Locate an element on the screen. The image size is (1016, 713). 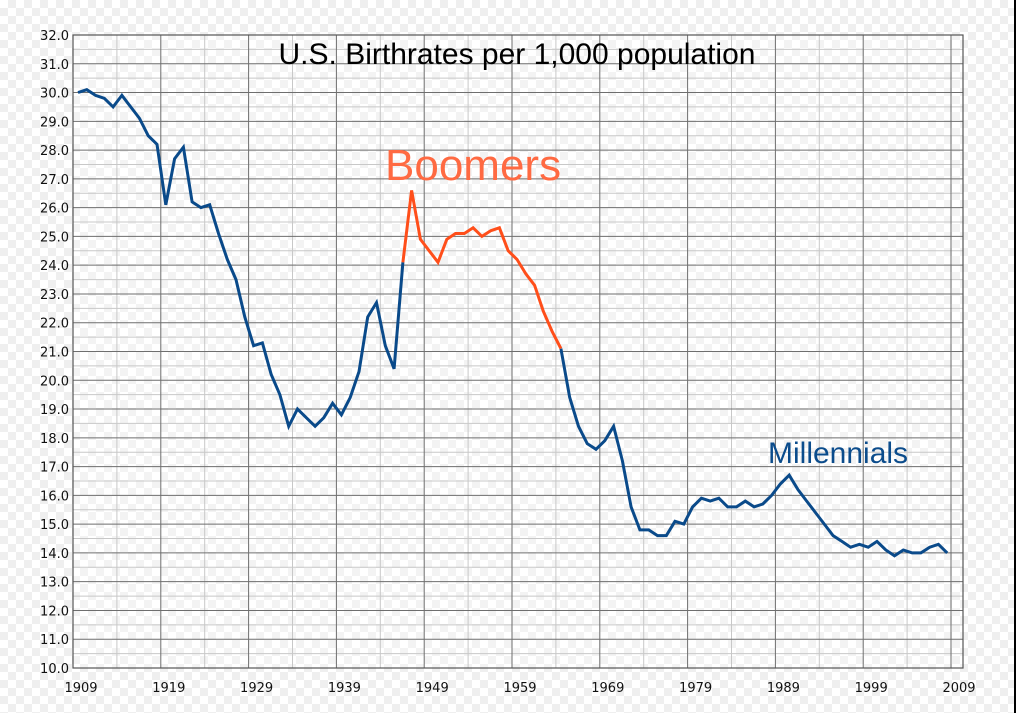
y-tick-label: 13.0 is located at coordinates (54, 583).